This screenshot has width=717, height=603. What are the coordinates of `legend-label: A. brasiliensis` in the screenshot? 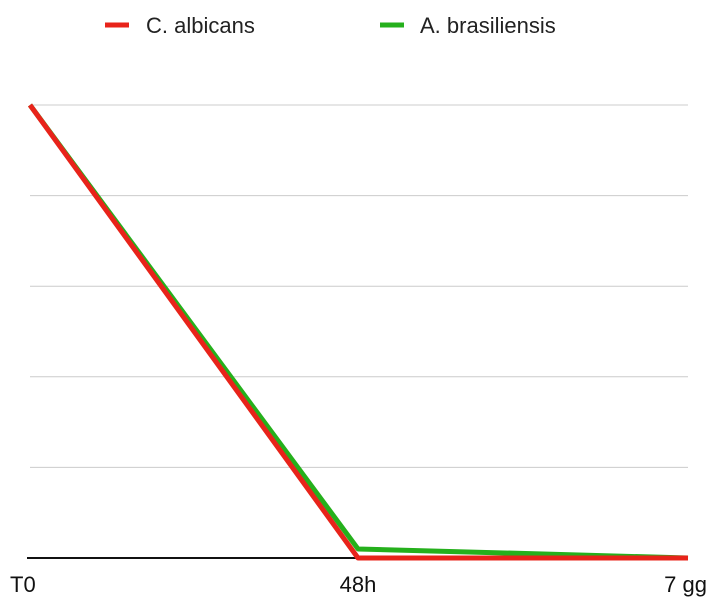 It's located at (488, 25).